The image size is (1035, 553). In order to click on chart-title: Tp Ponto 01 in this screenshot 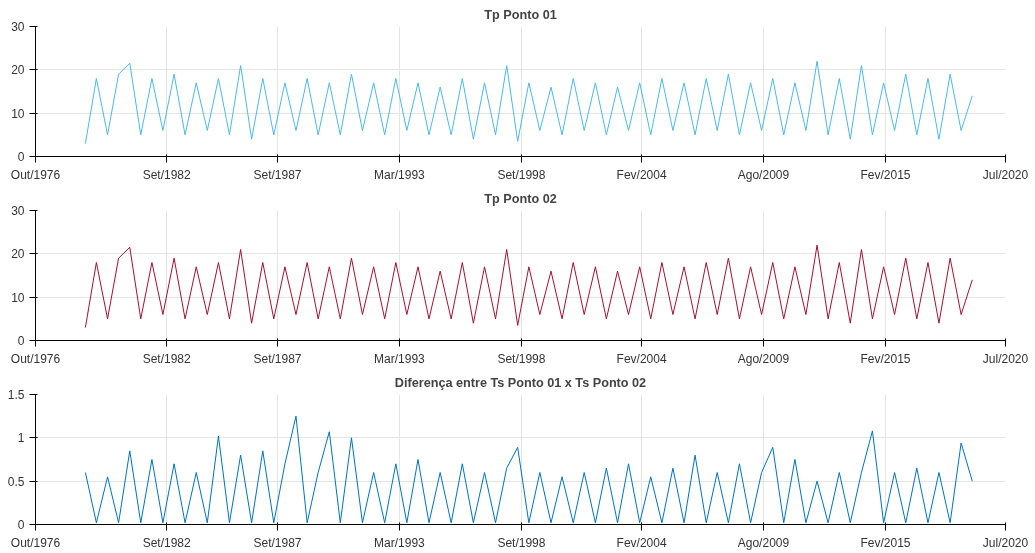, I will do `click(520, 14)`.